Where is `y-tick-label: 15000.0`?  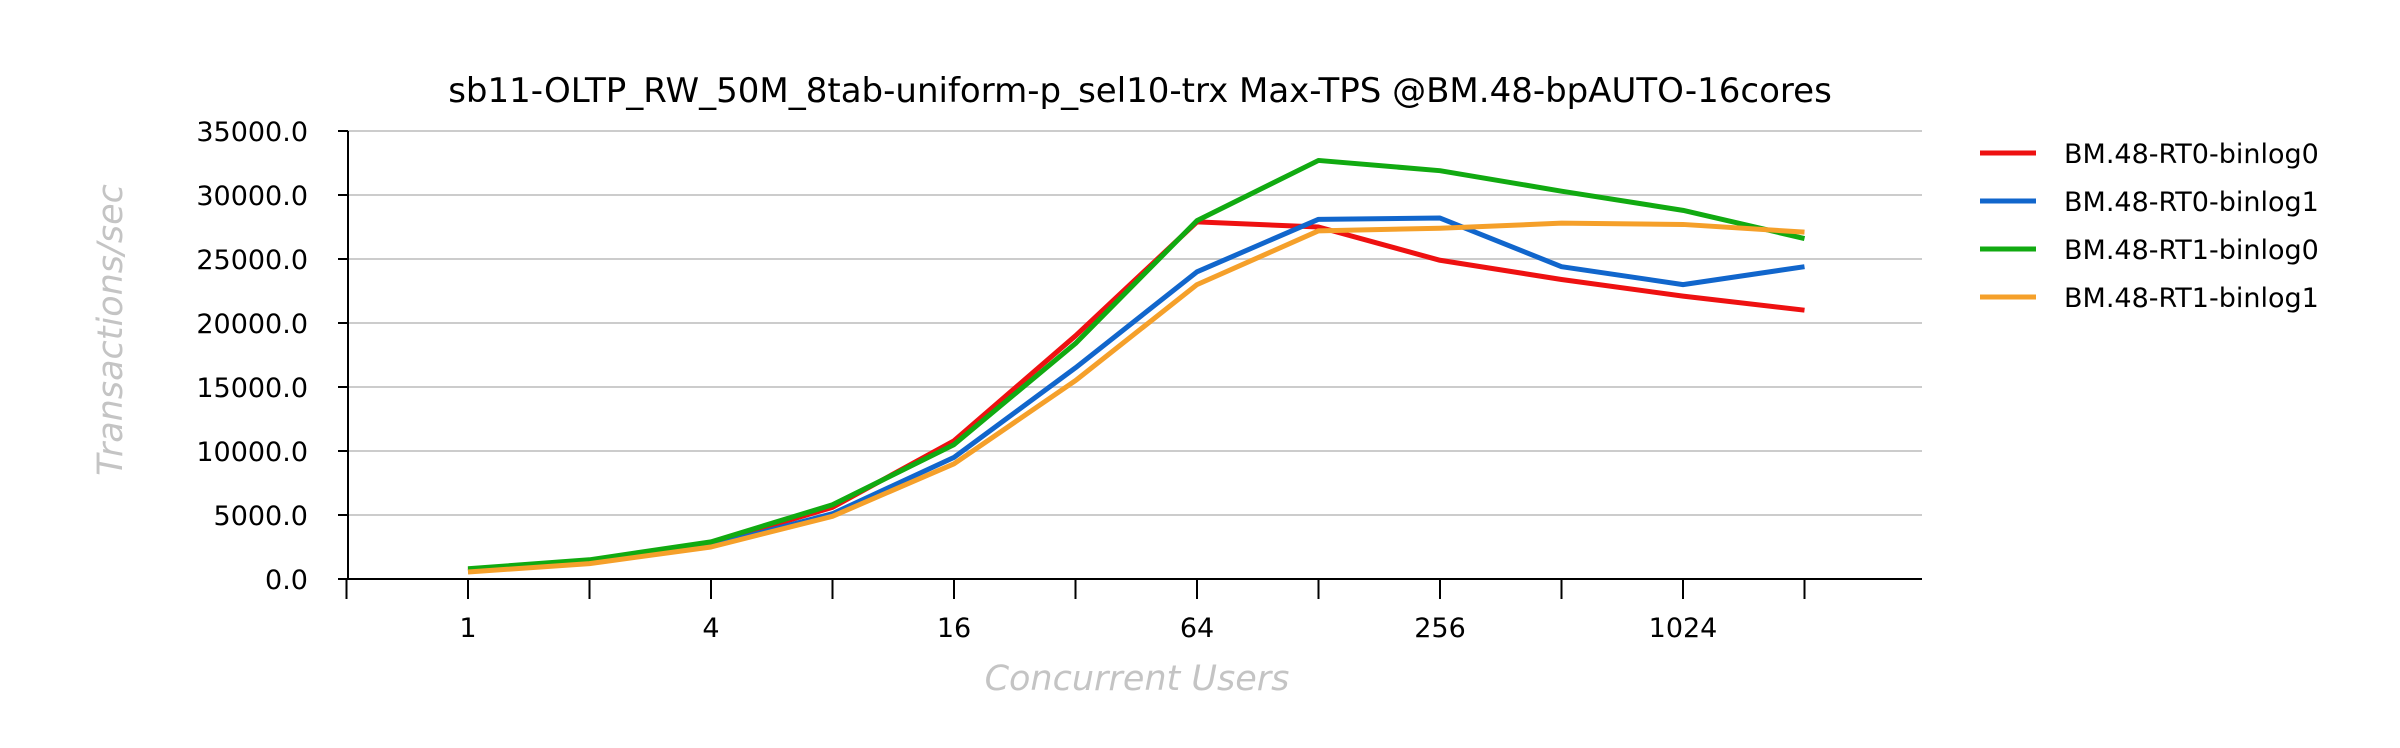 y-tick-label: 15000.0 is located at coordinates (252, 388).